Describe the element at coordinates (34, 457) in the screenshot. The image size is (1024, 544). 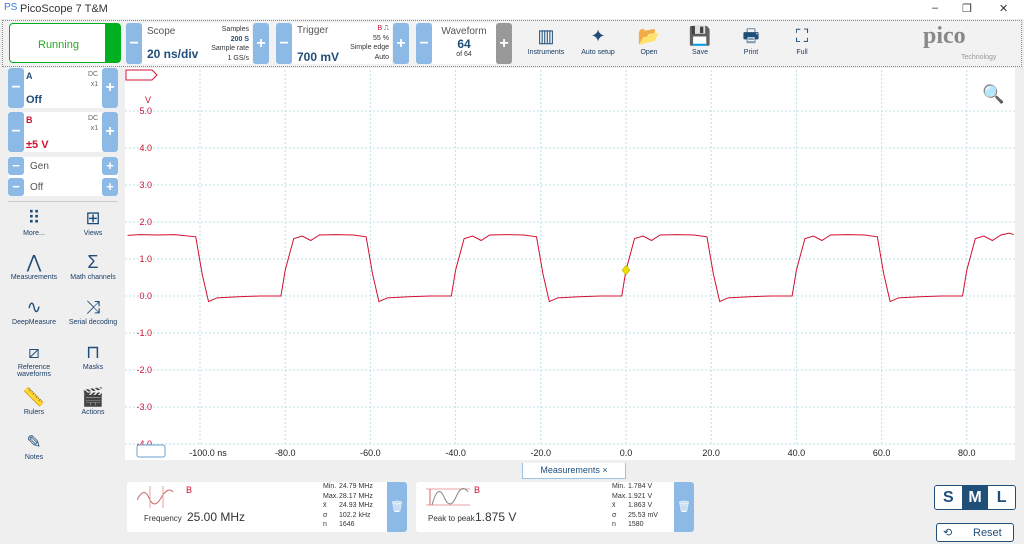
I see `notes-label: Notes` at that location.